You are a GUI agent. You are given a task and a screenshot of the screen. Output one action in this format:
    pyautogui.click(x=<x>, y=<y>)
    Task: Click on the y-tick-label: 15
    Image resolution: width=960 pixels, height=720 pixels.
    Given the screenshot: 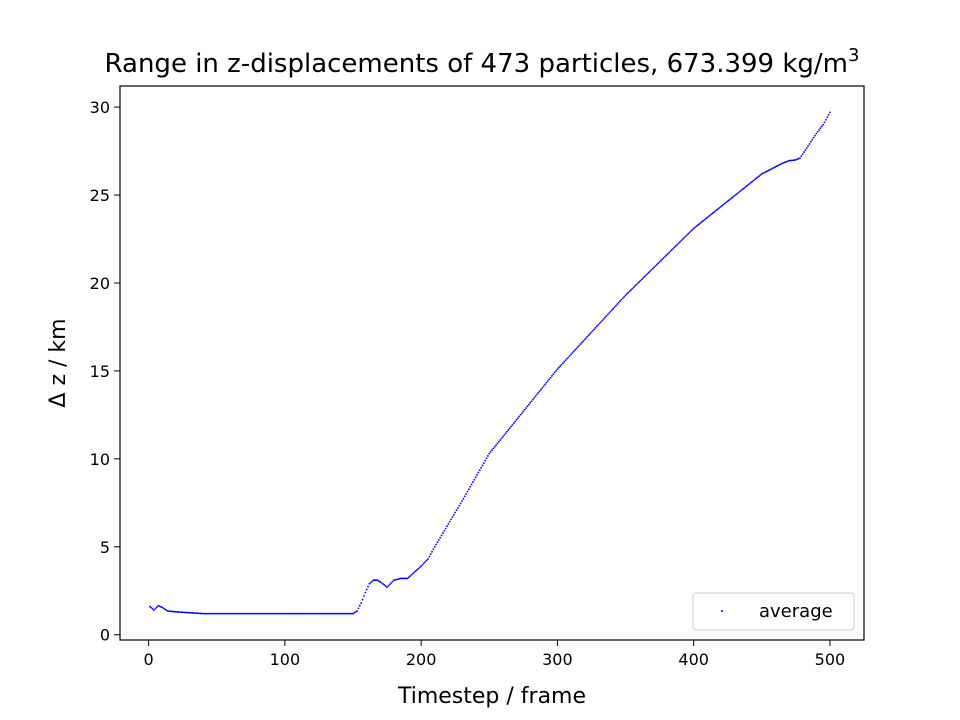 What is the action you would take?
    pyautogui.click(x=100, y=371)
    